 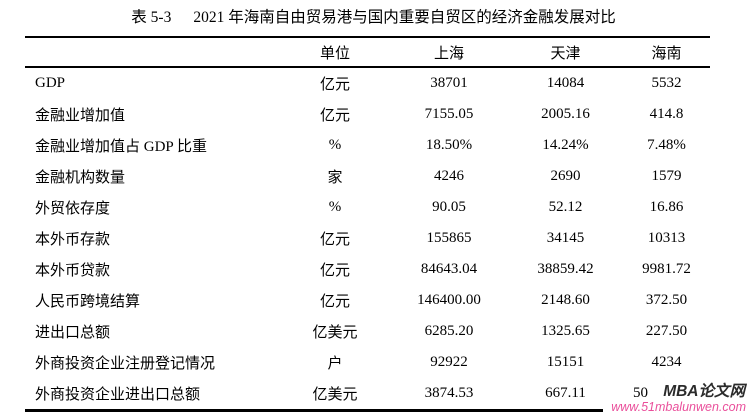 I want to click on table-cell: 372.50, so click(x=666, y=300).